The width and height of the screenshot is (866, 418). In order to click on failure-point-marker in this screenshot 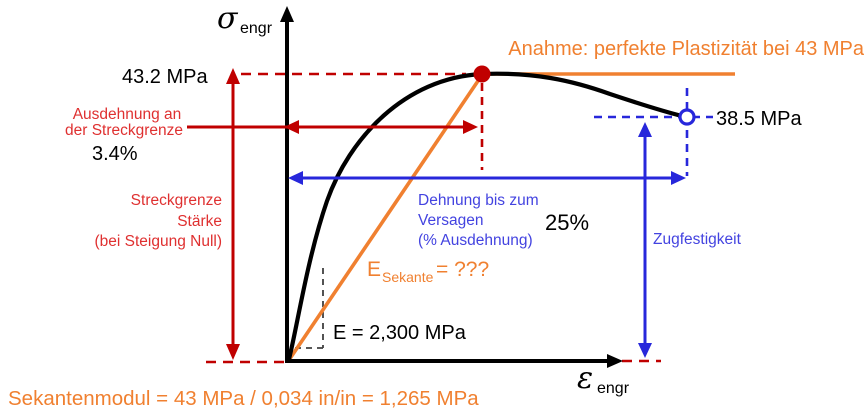, I will do `click(687, 117)`.